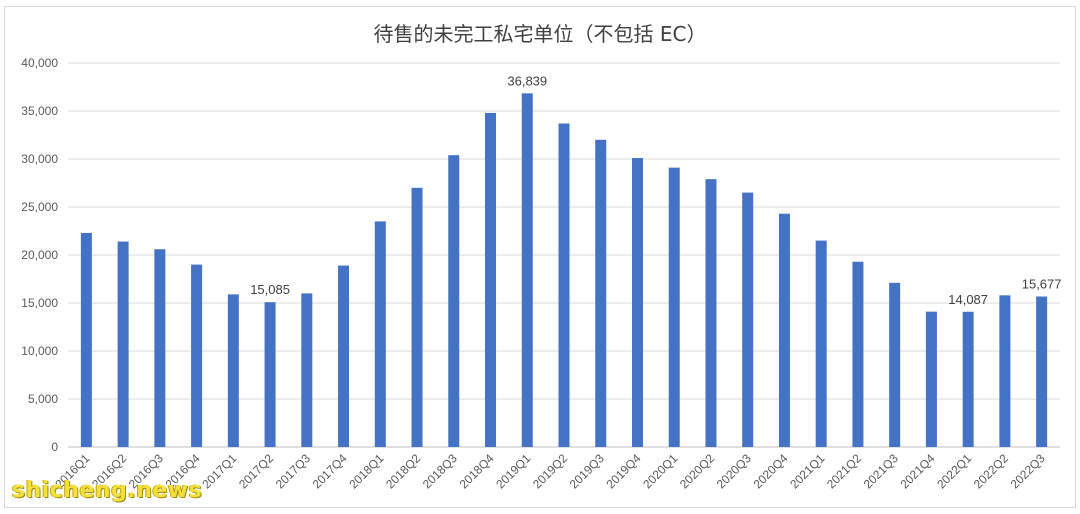 This screenshot has height=514, width=1080. I want to click on y-tick-label: 15,000, so click(39, 303).